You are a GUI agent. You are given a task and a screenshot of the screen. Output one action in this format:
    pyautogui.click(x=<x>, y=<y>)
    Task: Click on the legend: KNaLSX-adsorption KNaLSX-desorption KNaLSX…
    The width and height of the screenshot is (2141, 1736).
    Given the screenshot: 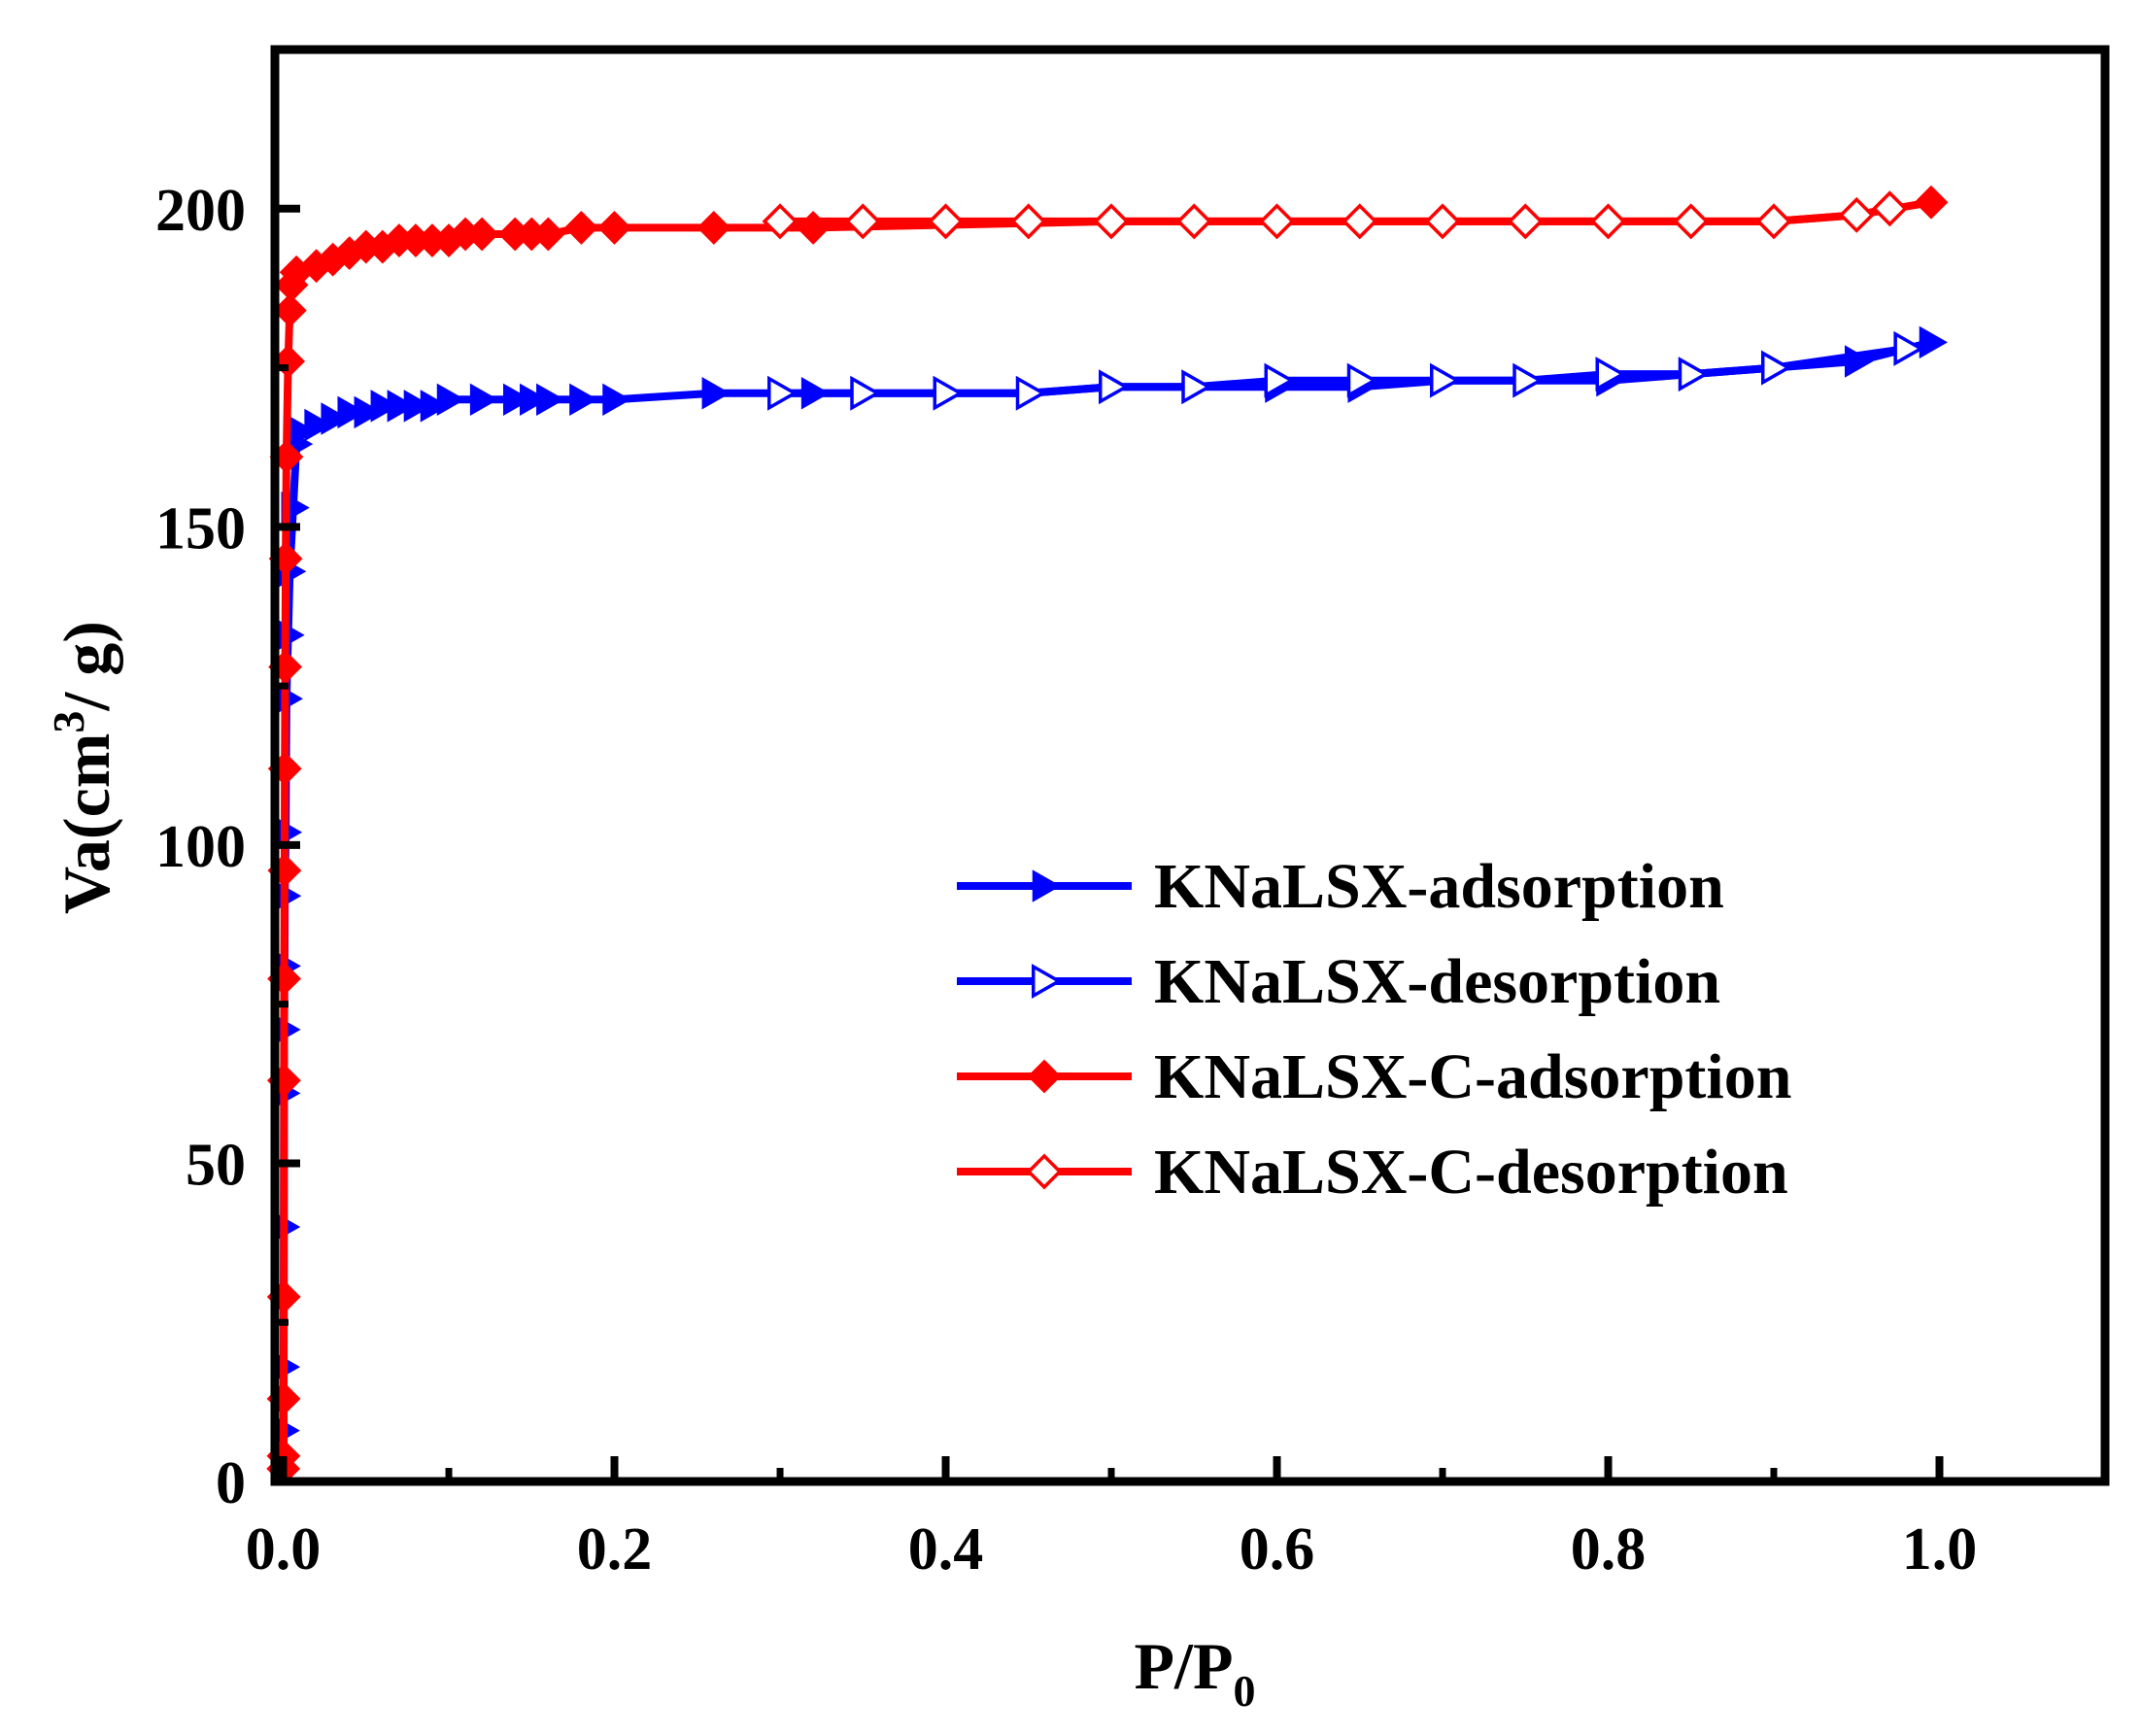 What is the action you would take?
    pyautogui.click(x=1374, y=1029)
    